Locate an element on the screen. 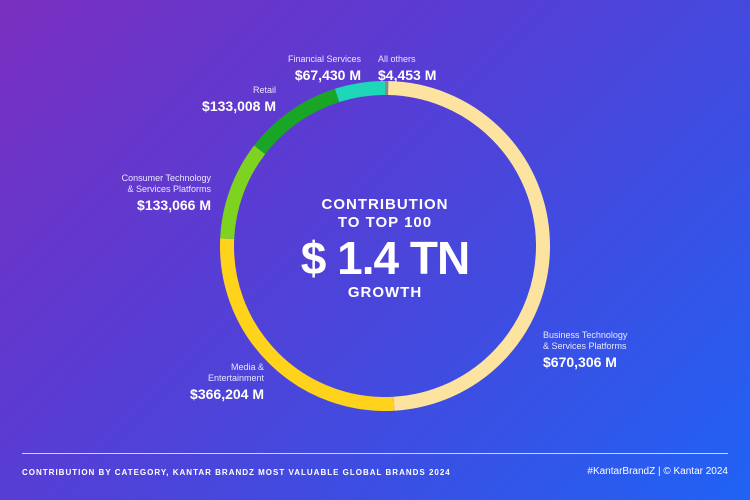 This screenshot has height=500, width=750. label-business-technology-value: $670,306 M is located at coordinates (580, 362).